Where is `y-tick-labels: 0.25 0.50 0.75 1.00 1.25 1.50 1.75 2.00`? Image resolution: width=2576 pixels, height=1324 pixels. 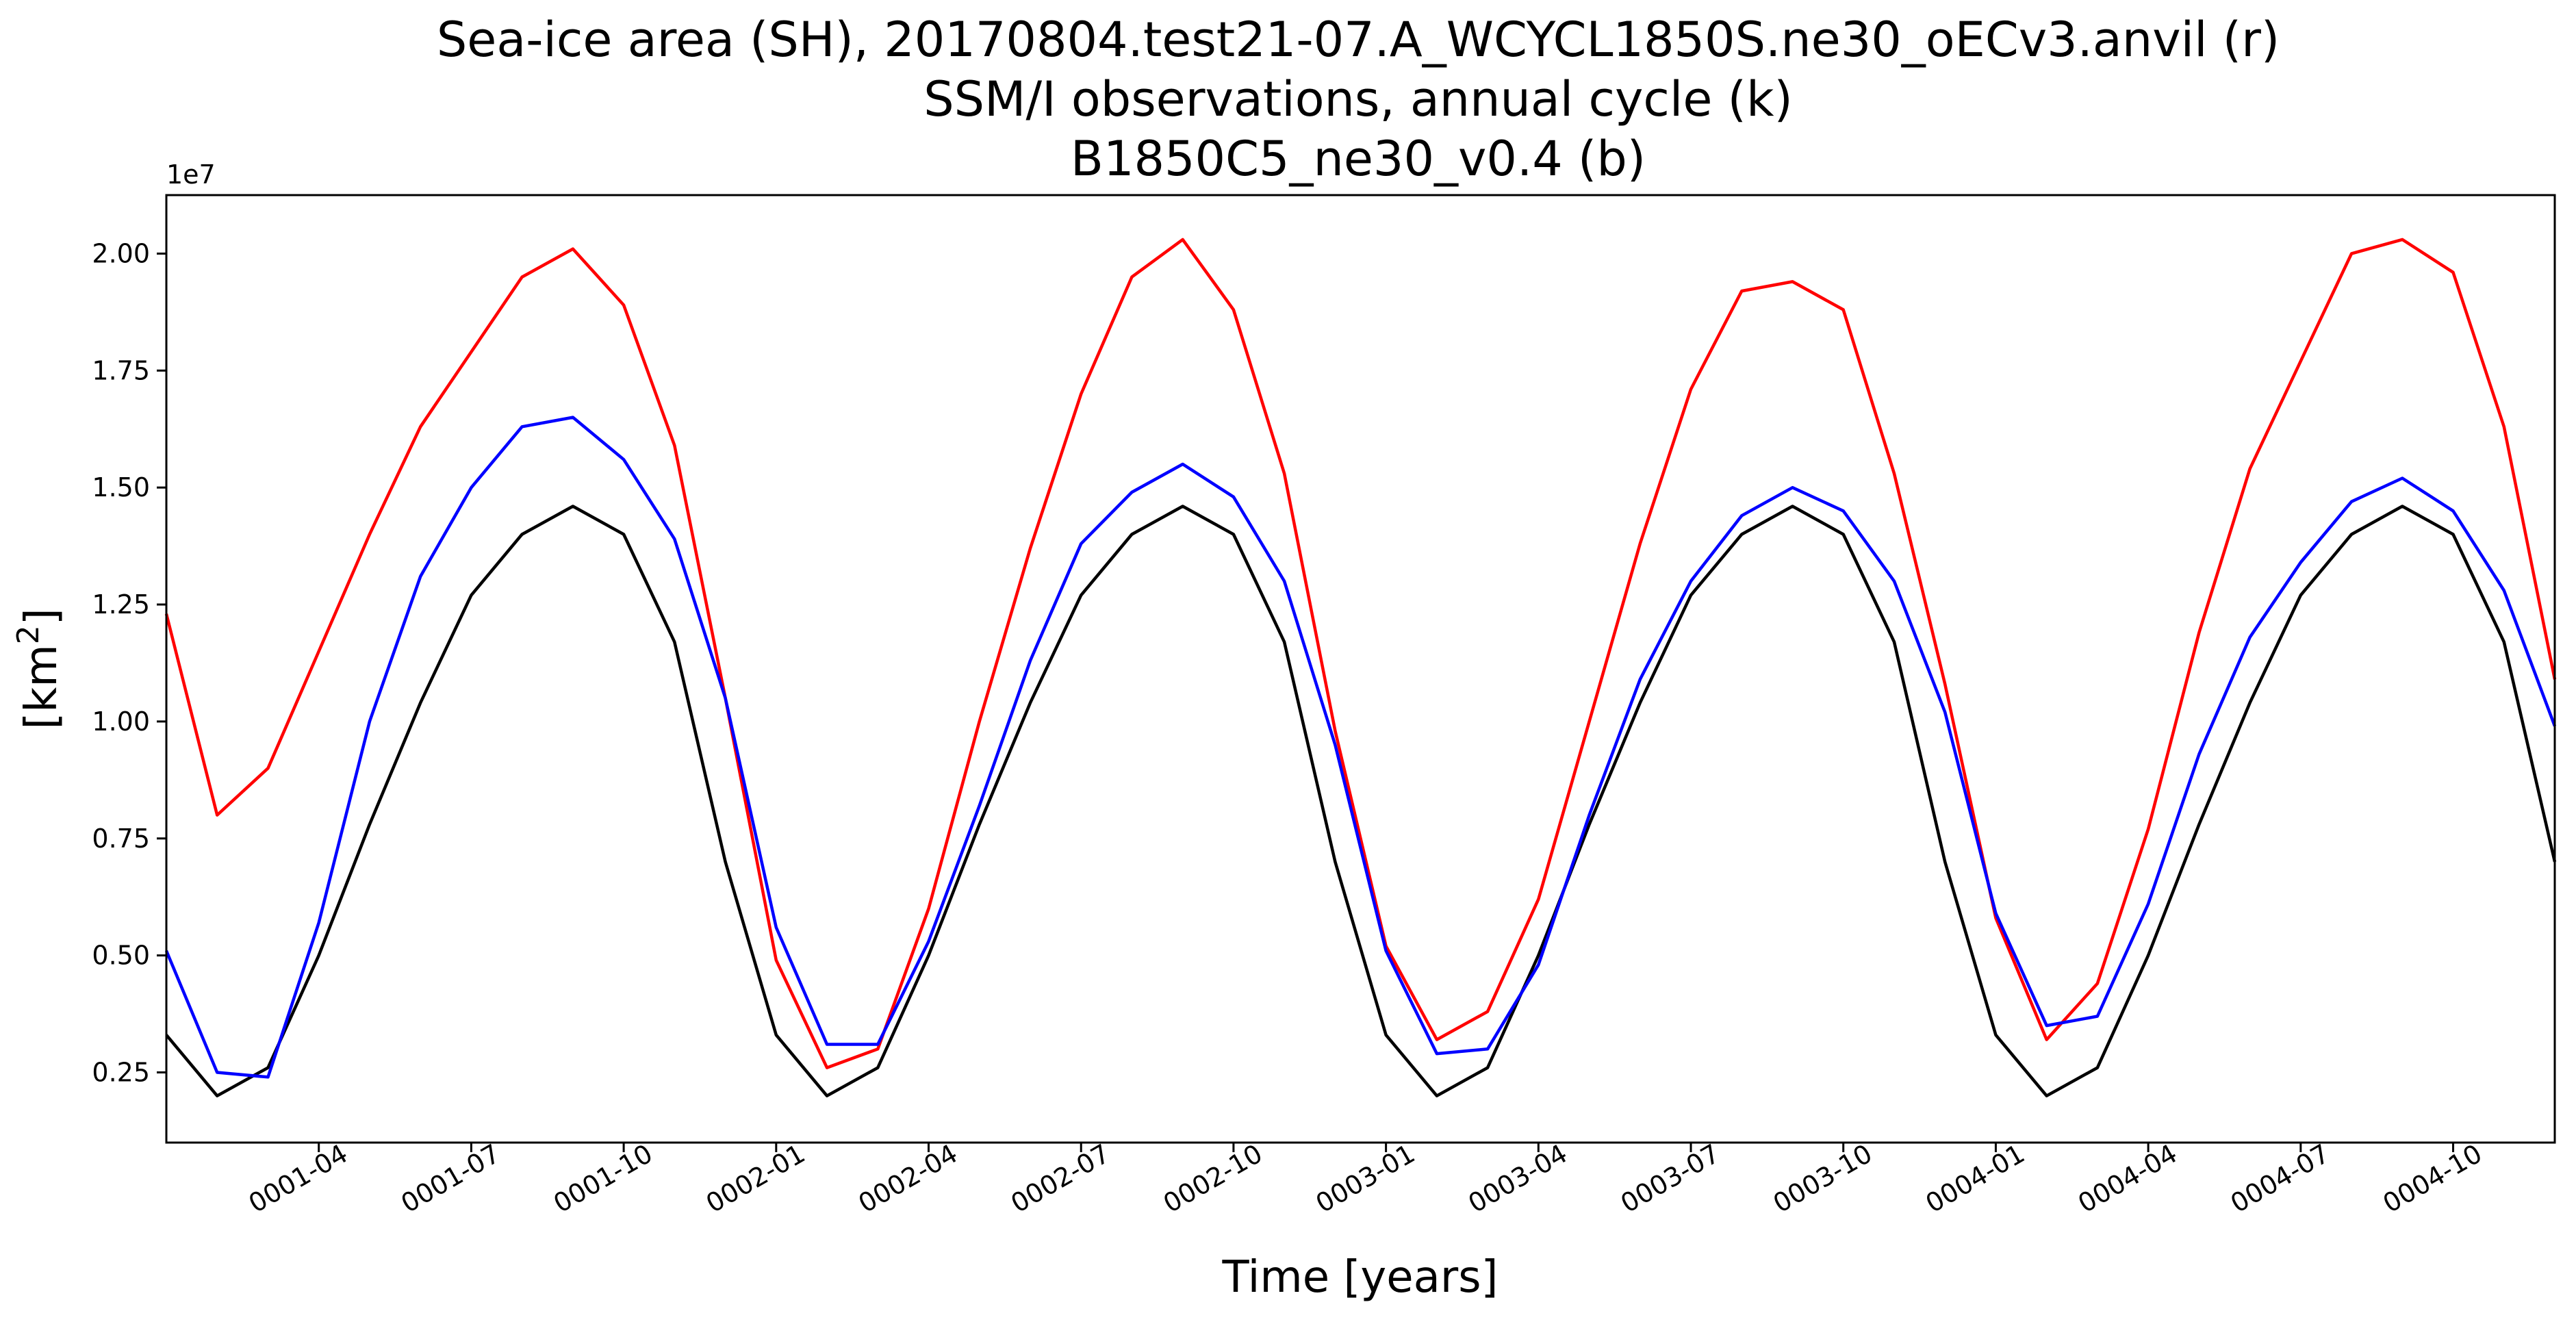
y-tick-labels: 0.25 0.50 0.75 1.00 1.25 1.50 1.75 2.00 is located at coordinates (121, 662).